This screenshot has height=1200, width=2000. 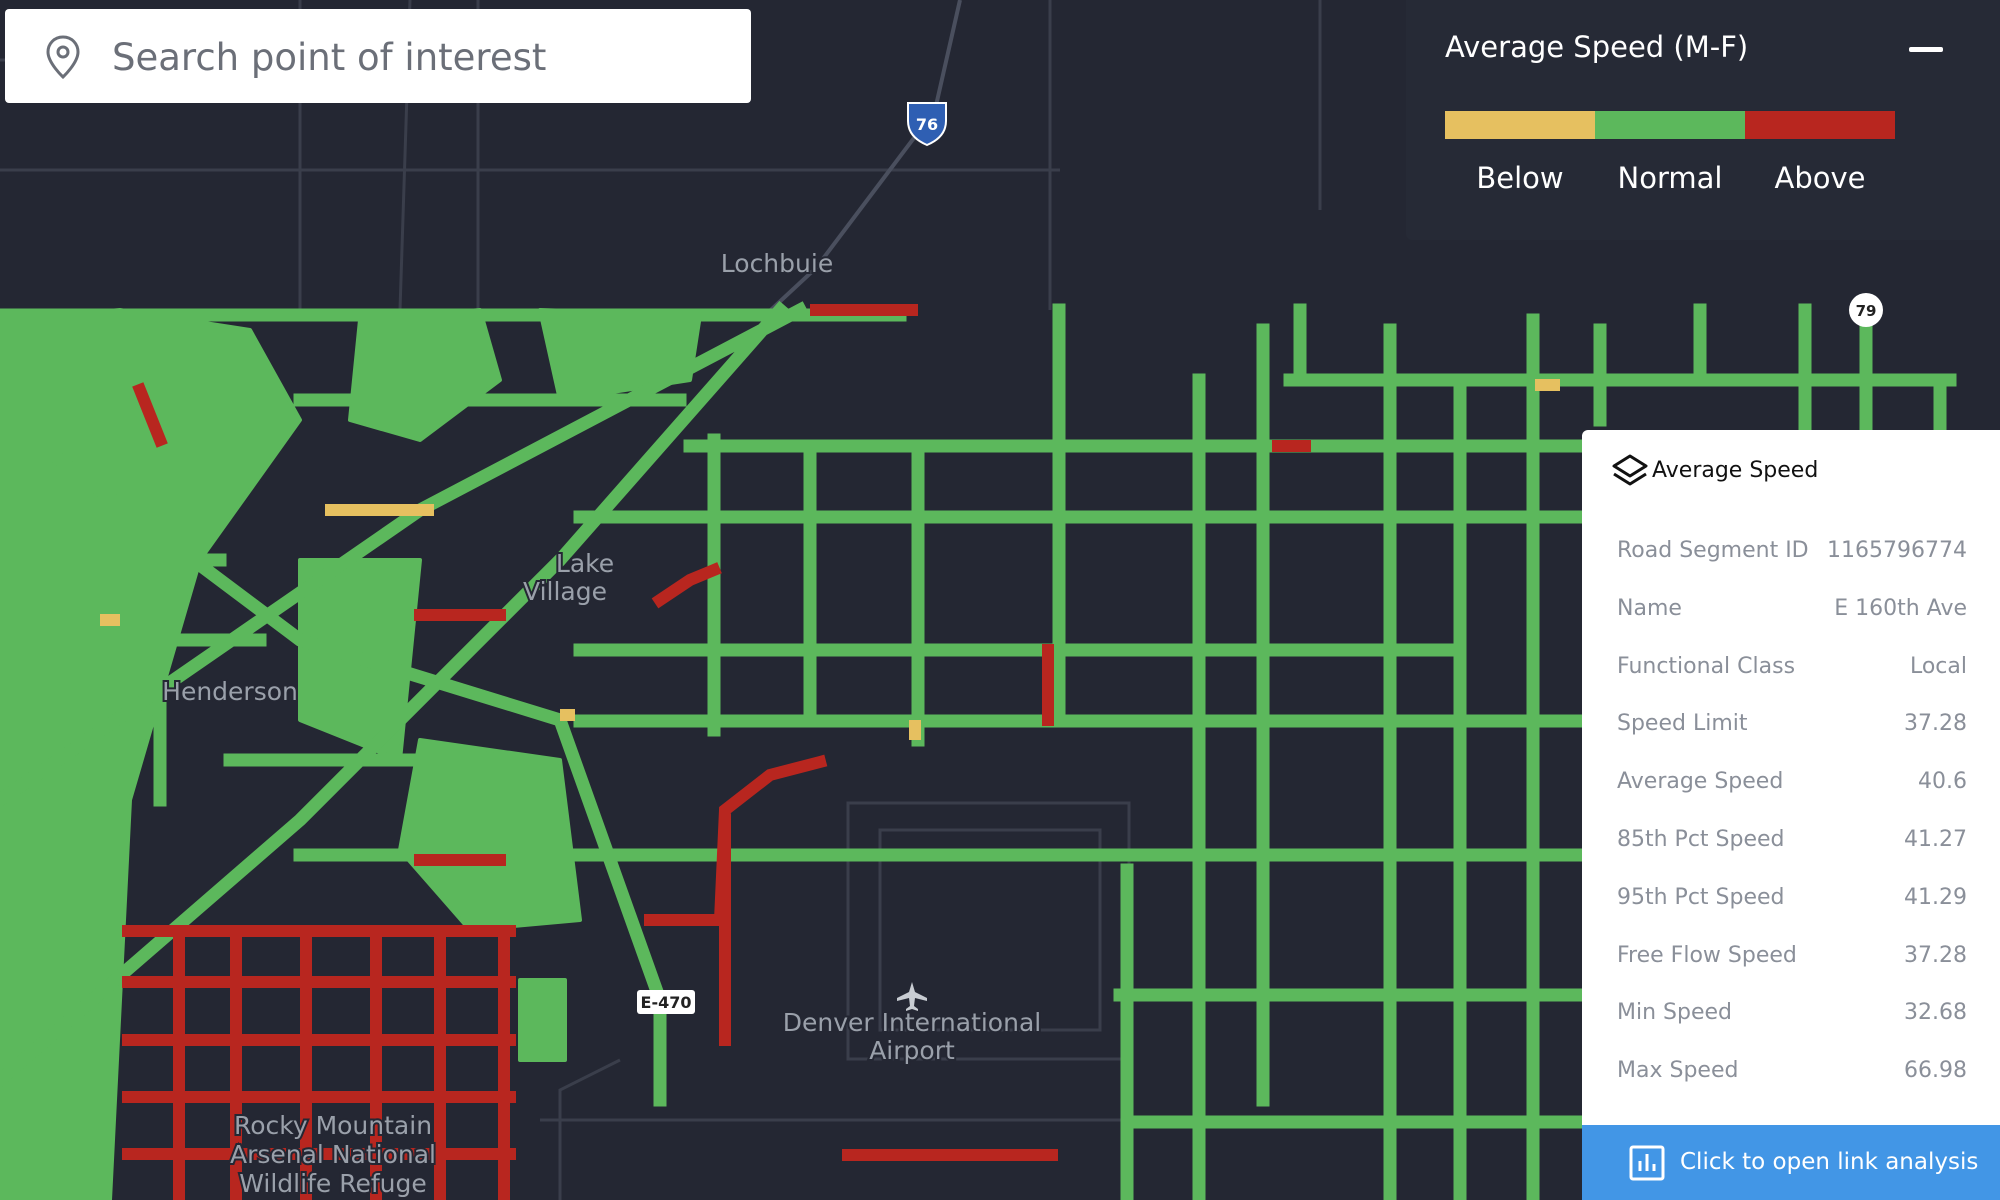 I want to click on info-row: Name E 160th Ave, so click(x=1792, y=608).